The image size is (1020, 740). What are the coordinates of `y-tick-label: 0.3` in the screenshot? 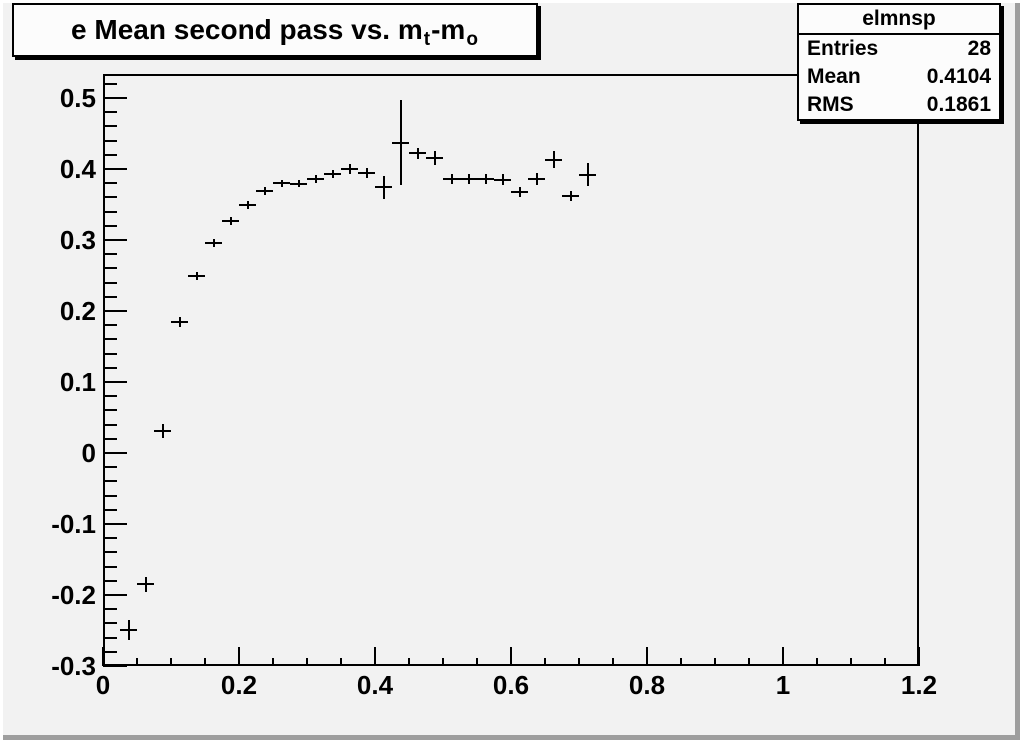 It's located at (77, 239).